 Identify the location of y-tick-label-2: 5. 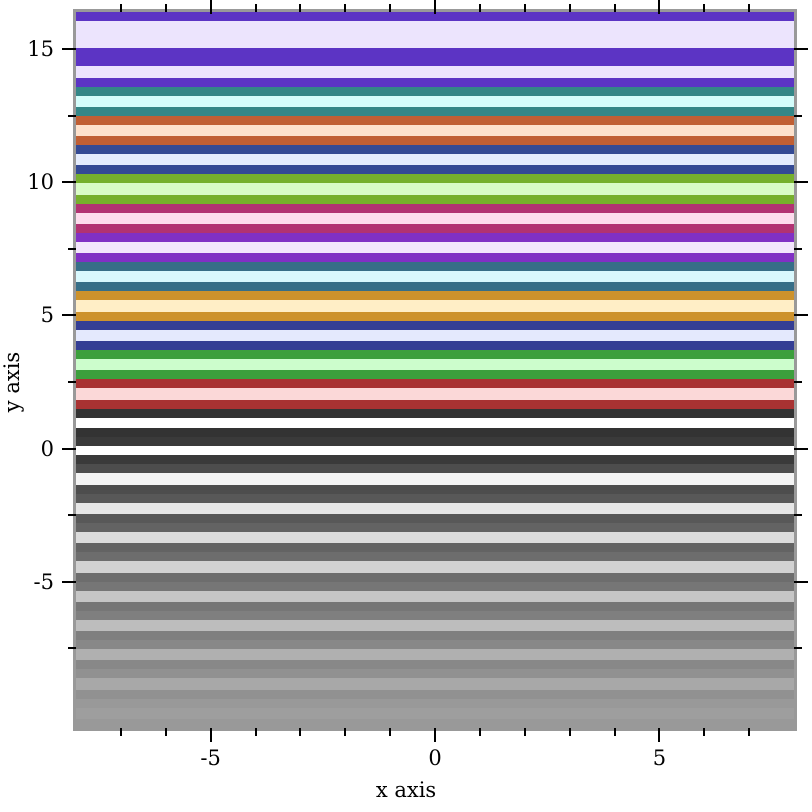
(47, 315).